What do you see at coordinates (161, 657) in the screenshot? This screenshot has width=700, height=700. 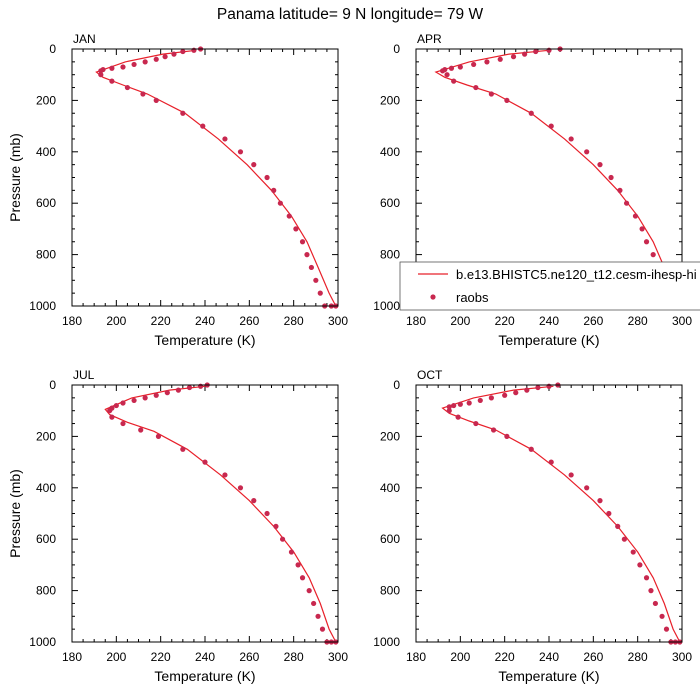 I see `x-tick-label: 220` at bounding box center [161, 657].